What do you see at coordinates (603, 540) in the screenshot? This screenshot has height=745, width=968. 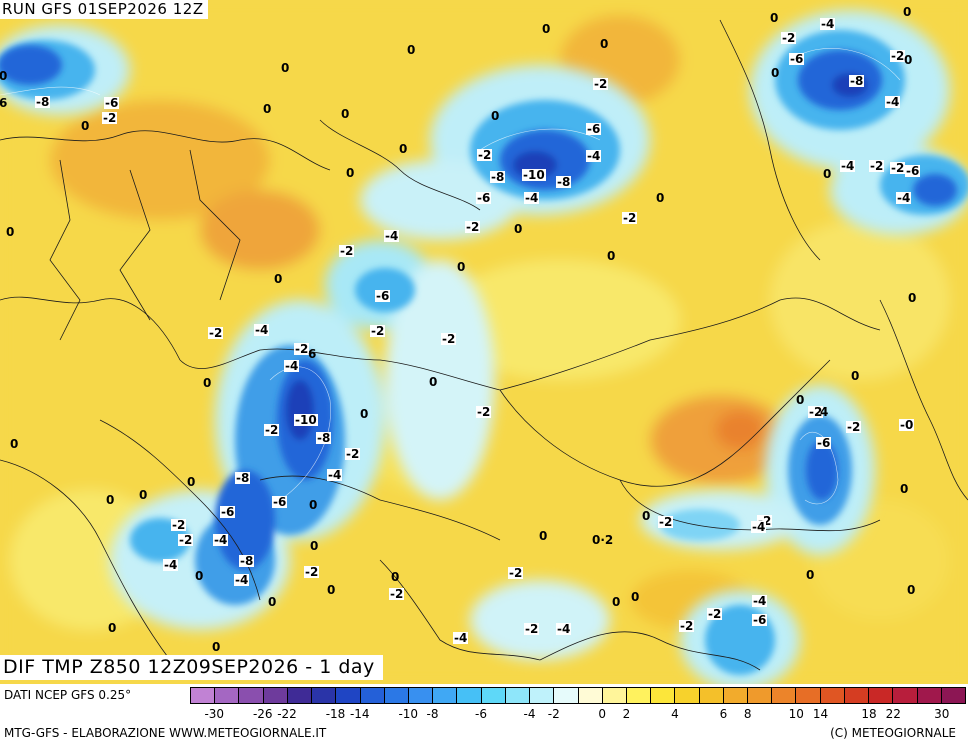 I see `contour-label: 0·2` at bounding box center [603, 540].